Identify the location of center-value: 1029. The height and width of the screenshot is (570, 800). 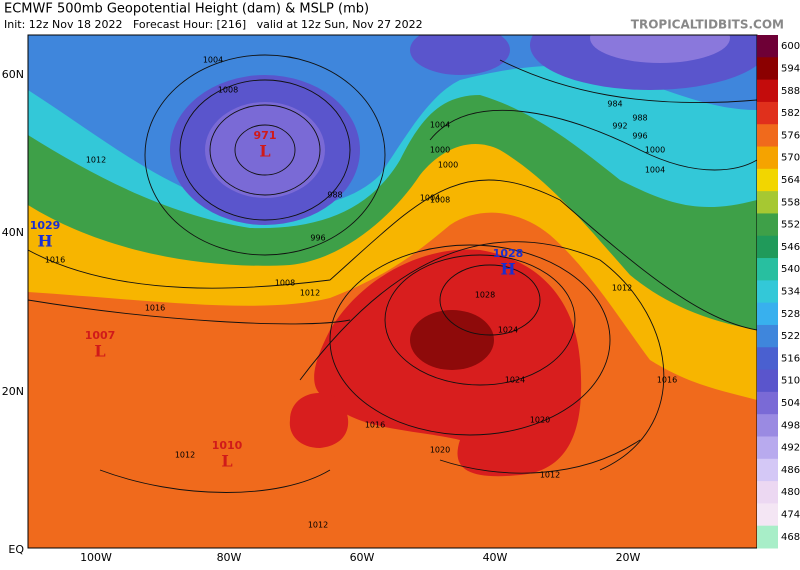
(45, 225).